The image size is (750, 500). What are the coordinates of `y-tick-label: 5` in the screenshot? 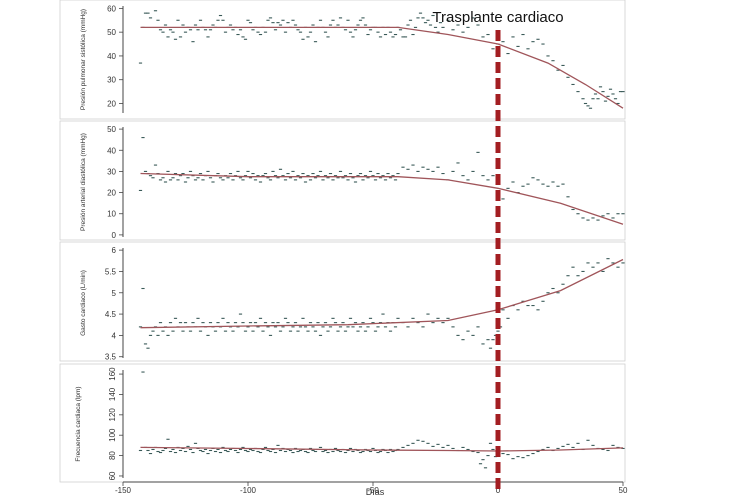 It's located at (114, 293).